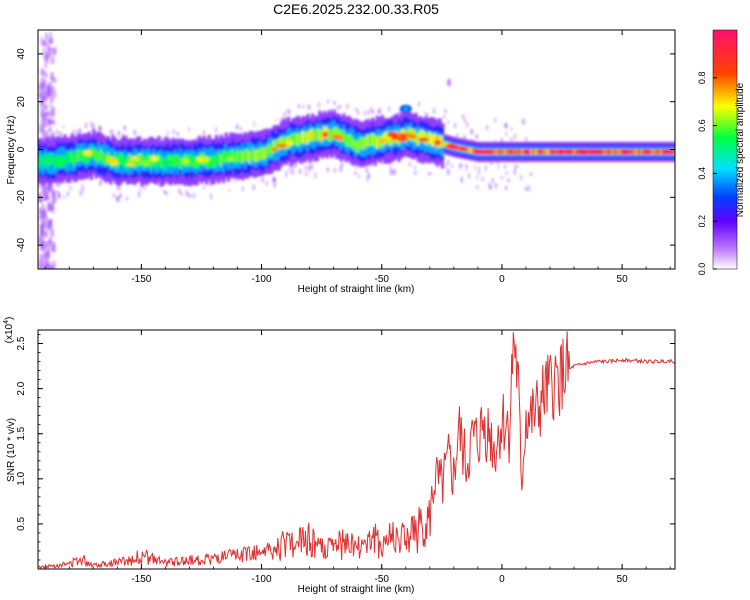  I want to click on bottom-y-scale-label: (x104), so click(9, 330).